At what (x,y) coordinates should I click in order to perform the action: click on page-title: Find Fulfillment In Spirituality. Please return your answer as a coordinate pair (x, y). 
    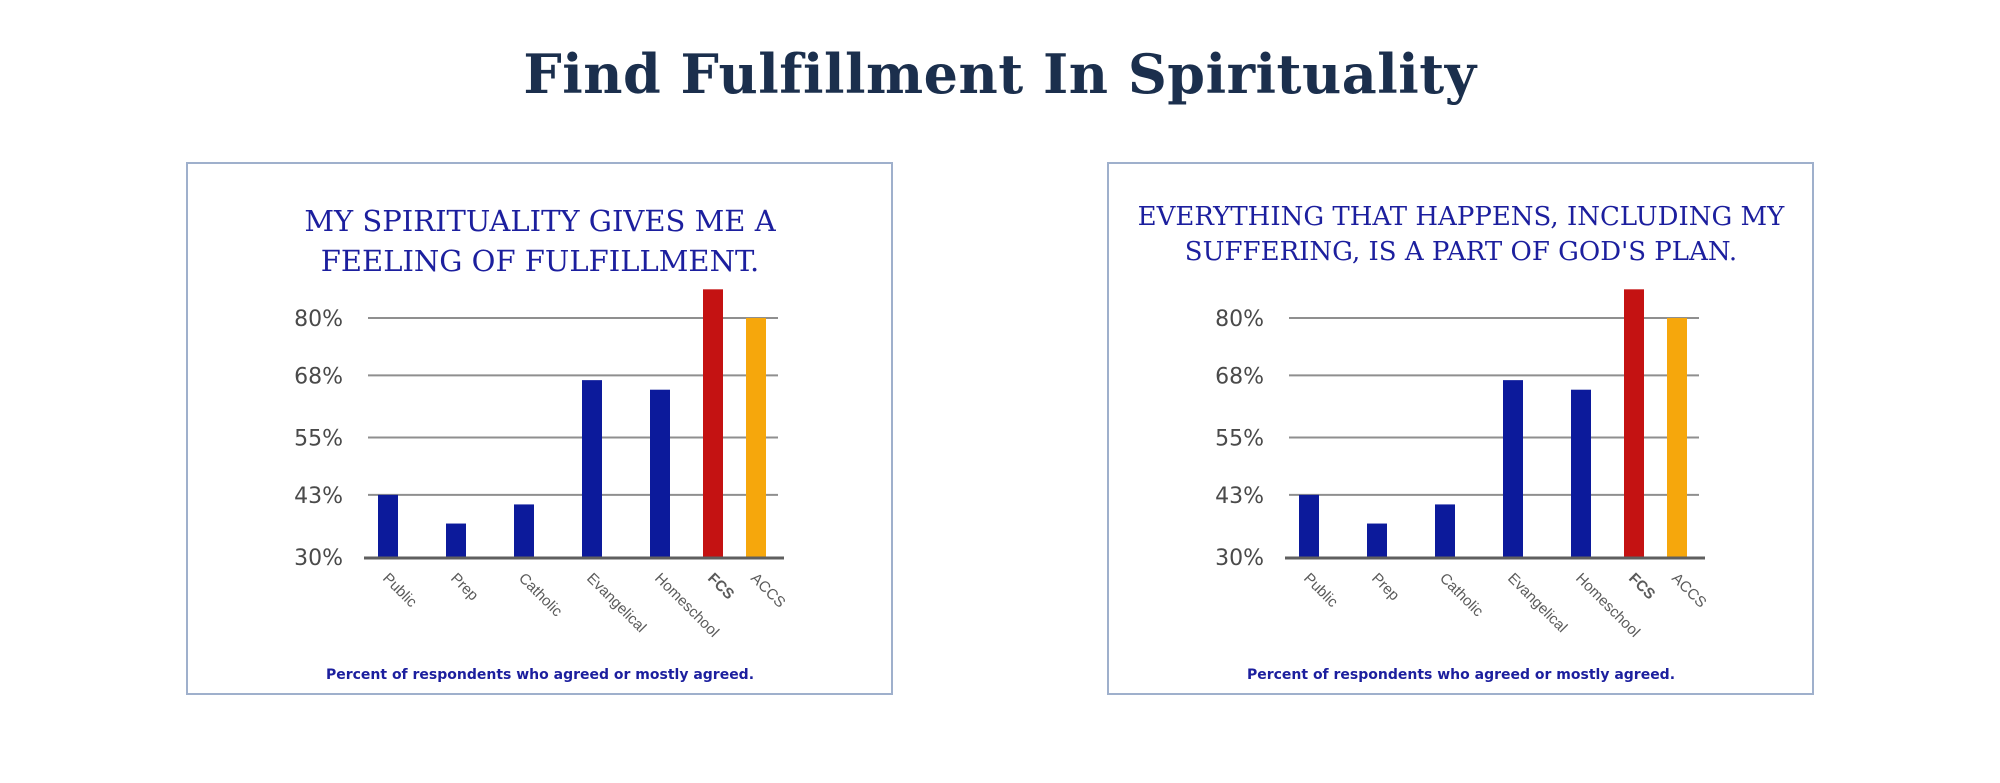
    Looking at the image, I should click on (1000, 74).